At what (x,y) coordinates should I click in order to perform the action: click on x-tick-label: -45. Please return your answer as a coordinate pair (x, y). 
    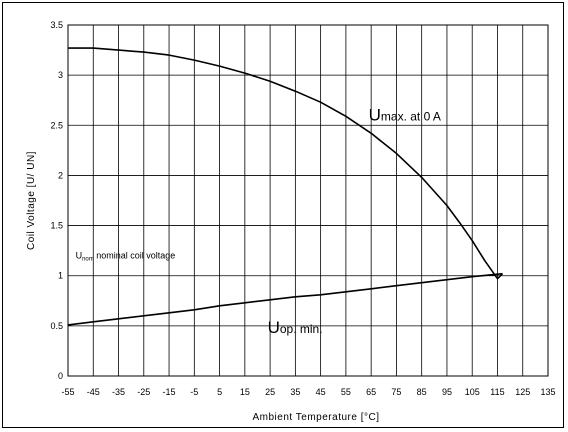
    Looking at the image, I should click on (93, 392).